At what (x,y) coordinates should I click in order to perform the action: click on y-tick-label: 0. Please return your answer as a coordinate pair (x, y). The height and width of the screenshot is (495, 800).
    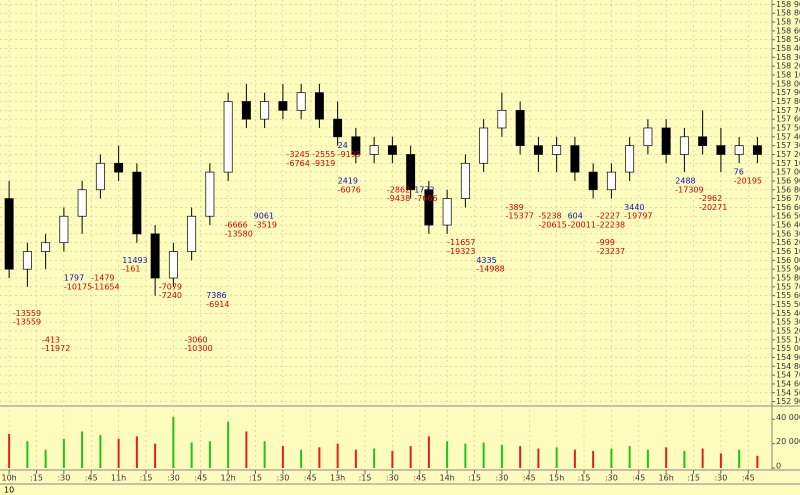
    Looking at the image, I should click on (778, 466).